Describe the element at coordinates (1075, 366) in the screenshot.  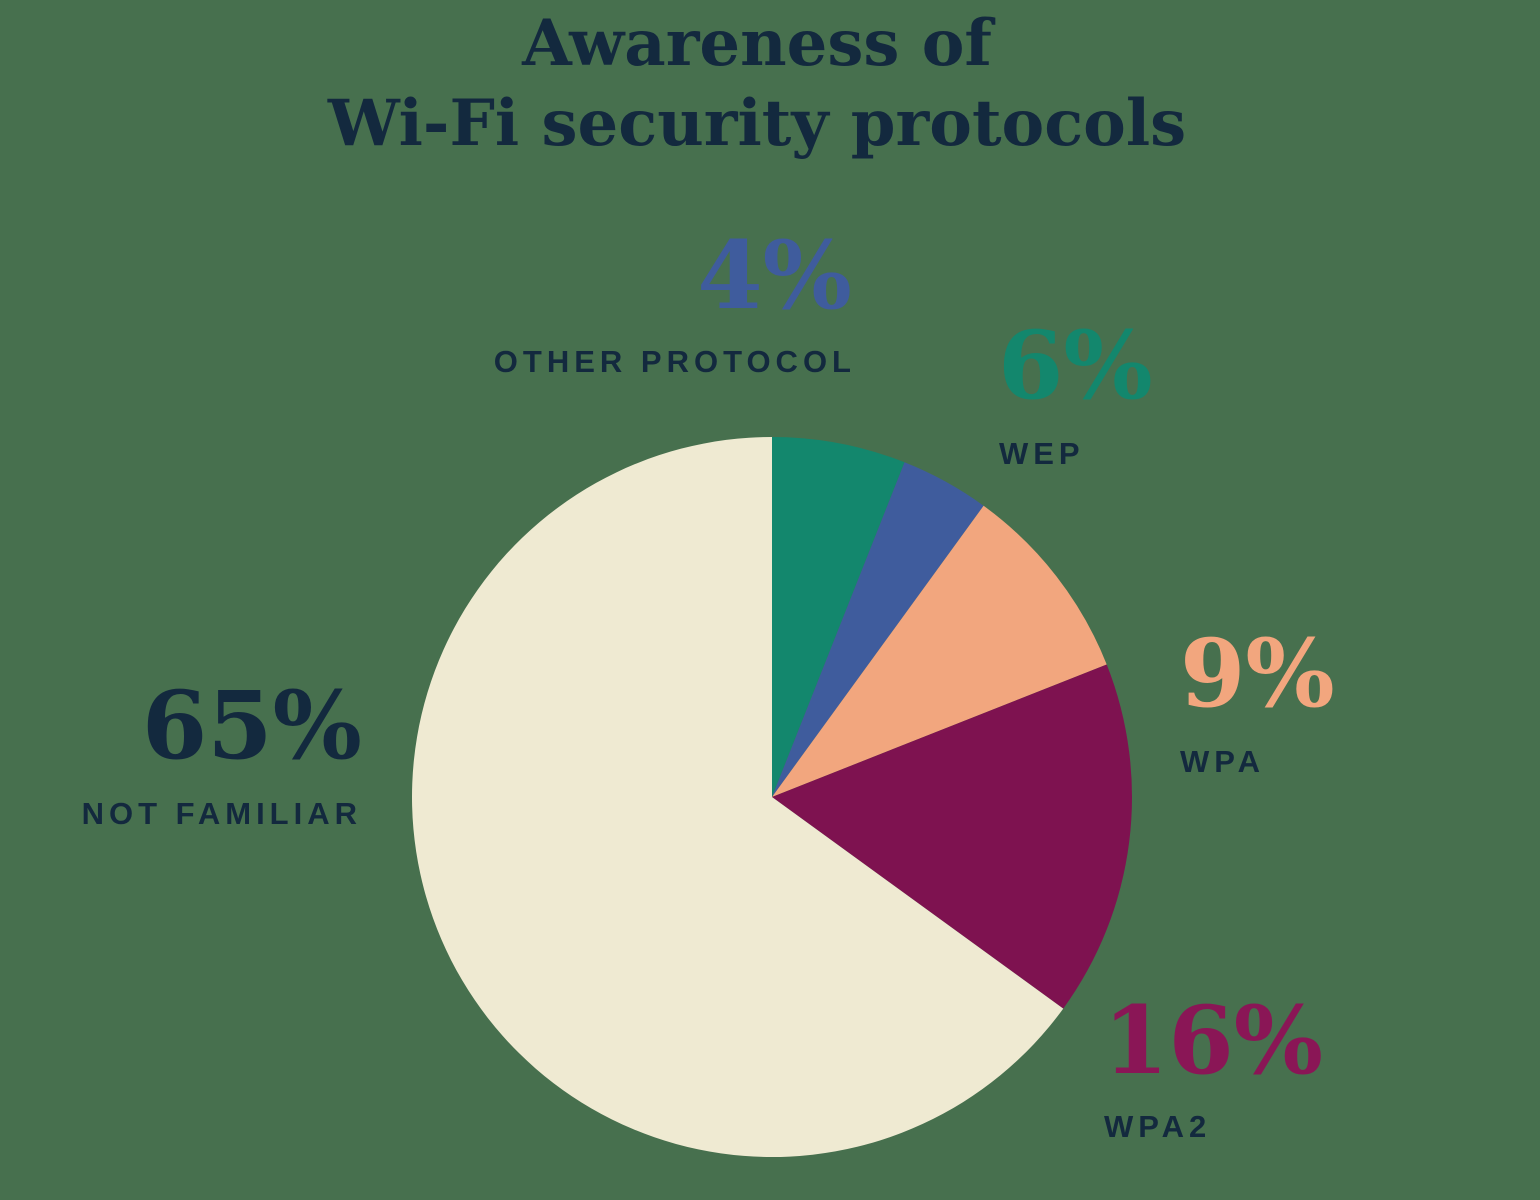
I see `callout-wep-percent: 6%` at that location.